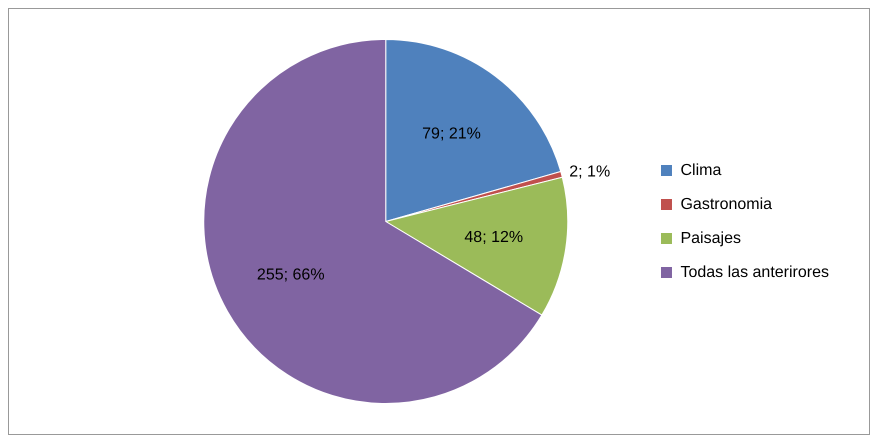 This screenshot has height=445, width=879. I want to click on legend-label: Gastronomia, so click(726, 204).